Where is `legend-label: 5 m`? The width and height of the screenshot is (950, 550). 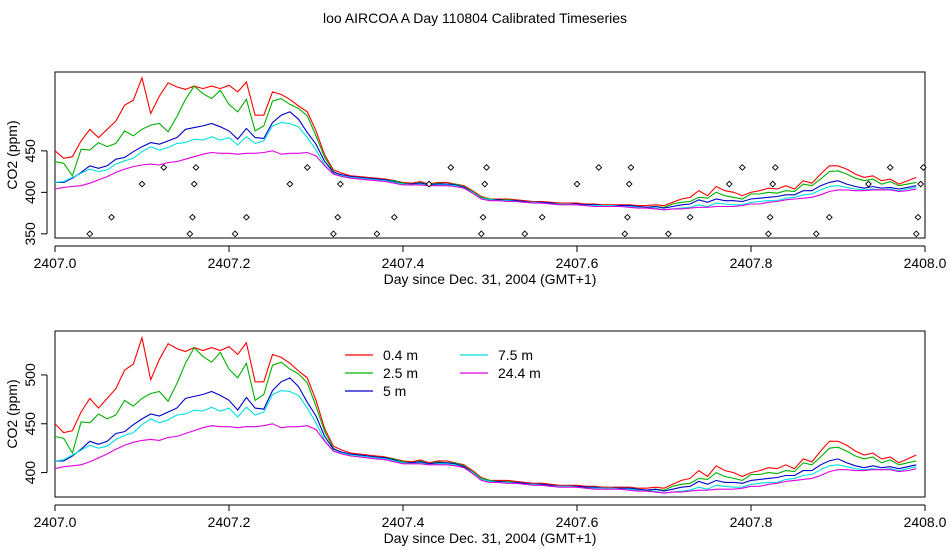 legend-label: 5 m is located at coordinates (394, 391).